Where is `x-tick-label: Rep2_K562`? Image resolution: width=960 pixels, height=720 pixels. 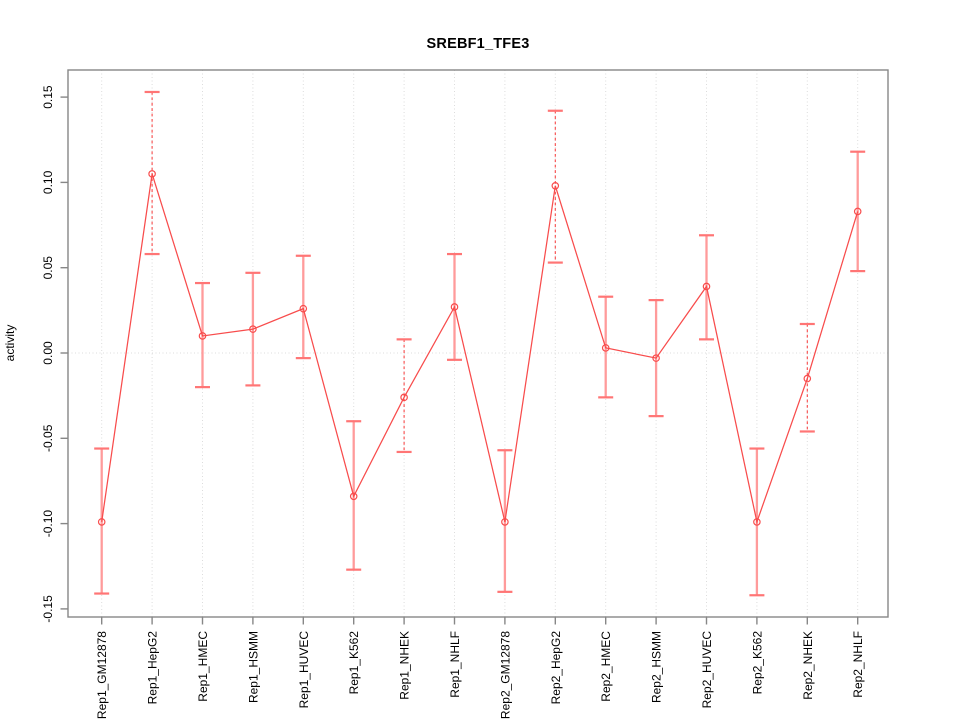
x-tick-label: Rep2_K562 is located at coordinates (757, 663).